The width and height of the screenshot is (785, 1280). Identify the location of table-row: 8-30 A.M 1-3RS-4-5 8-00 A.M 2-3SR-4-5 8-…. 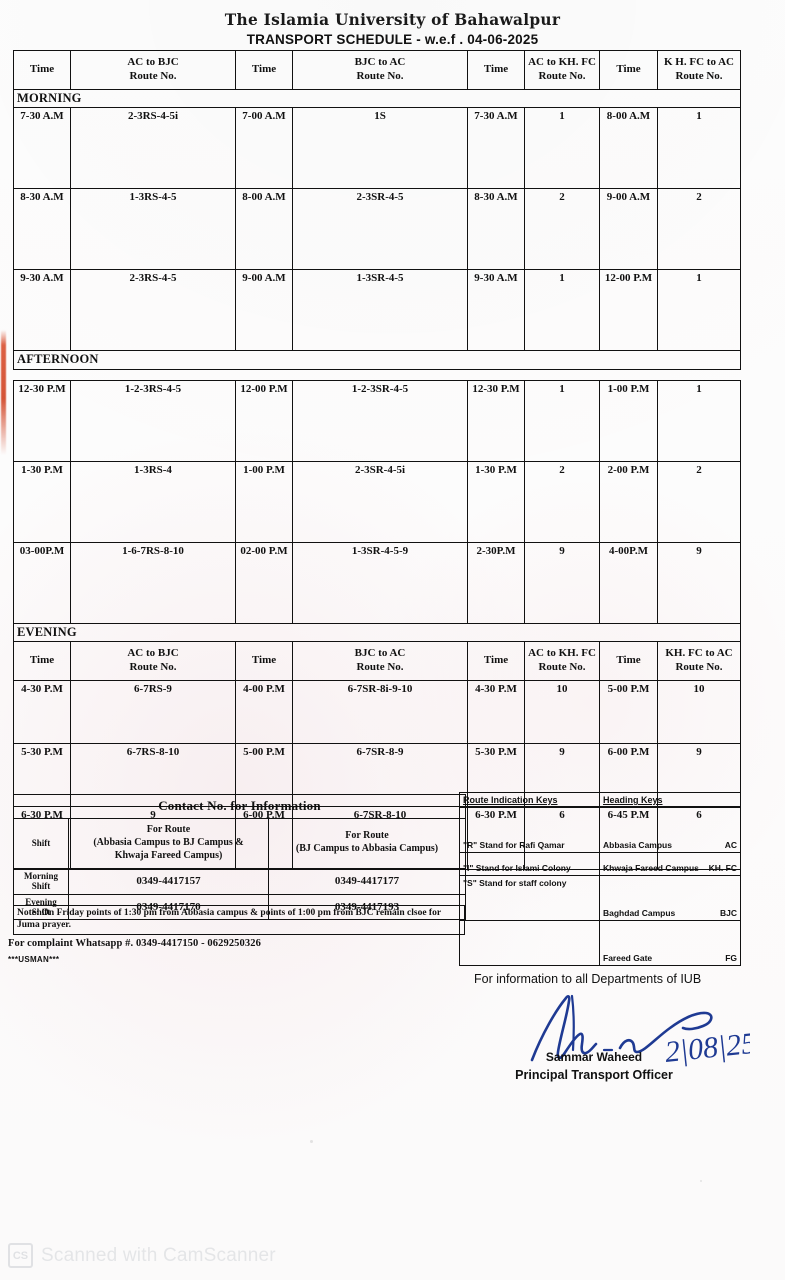
(377, 229).